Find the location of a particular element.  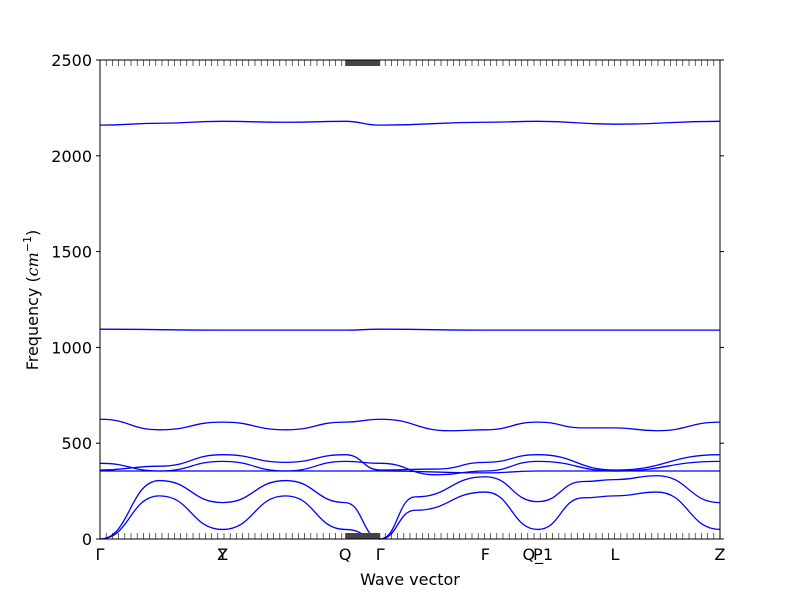

x-tick-label: Q_1 is located at coordinates (537, 555).